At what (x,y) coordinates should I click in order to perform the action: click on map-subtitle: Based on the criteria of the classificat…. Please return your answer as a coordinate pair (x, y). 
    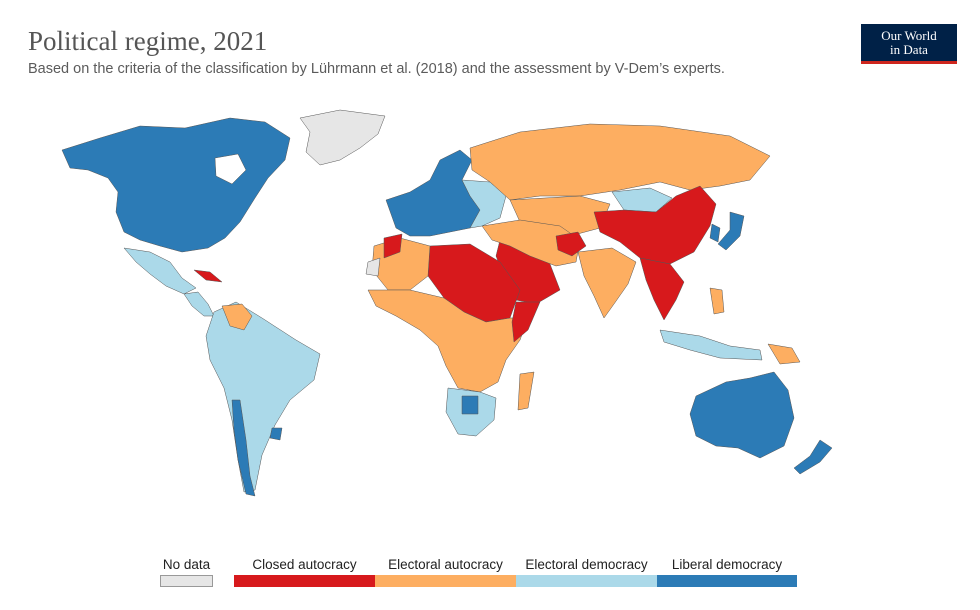
    Looking at the image, I should click on (376, 69).